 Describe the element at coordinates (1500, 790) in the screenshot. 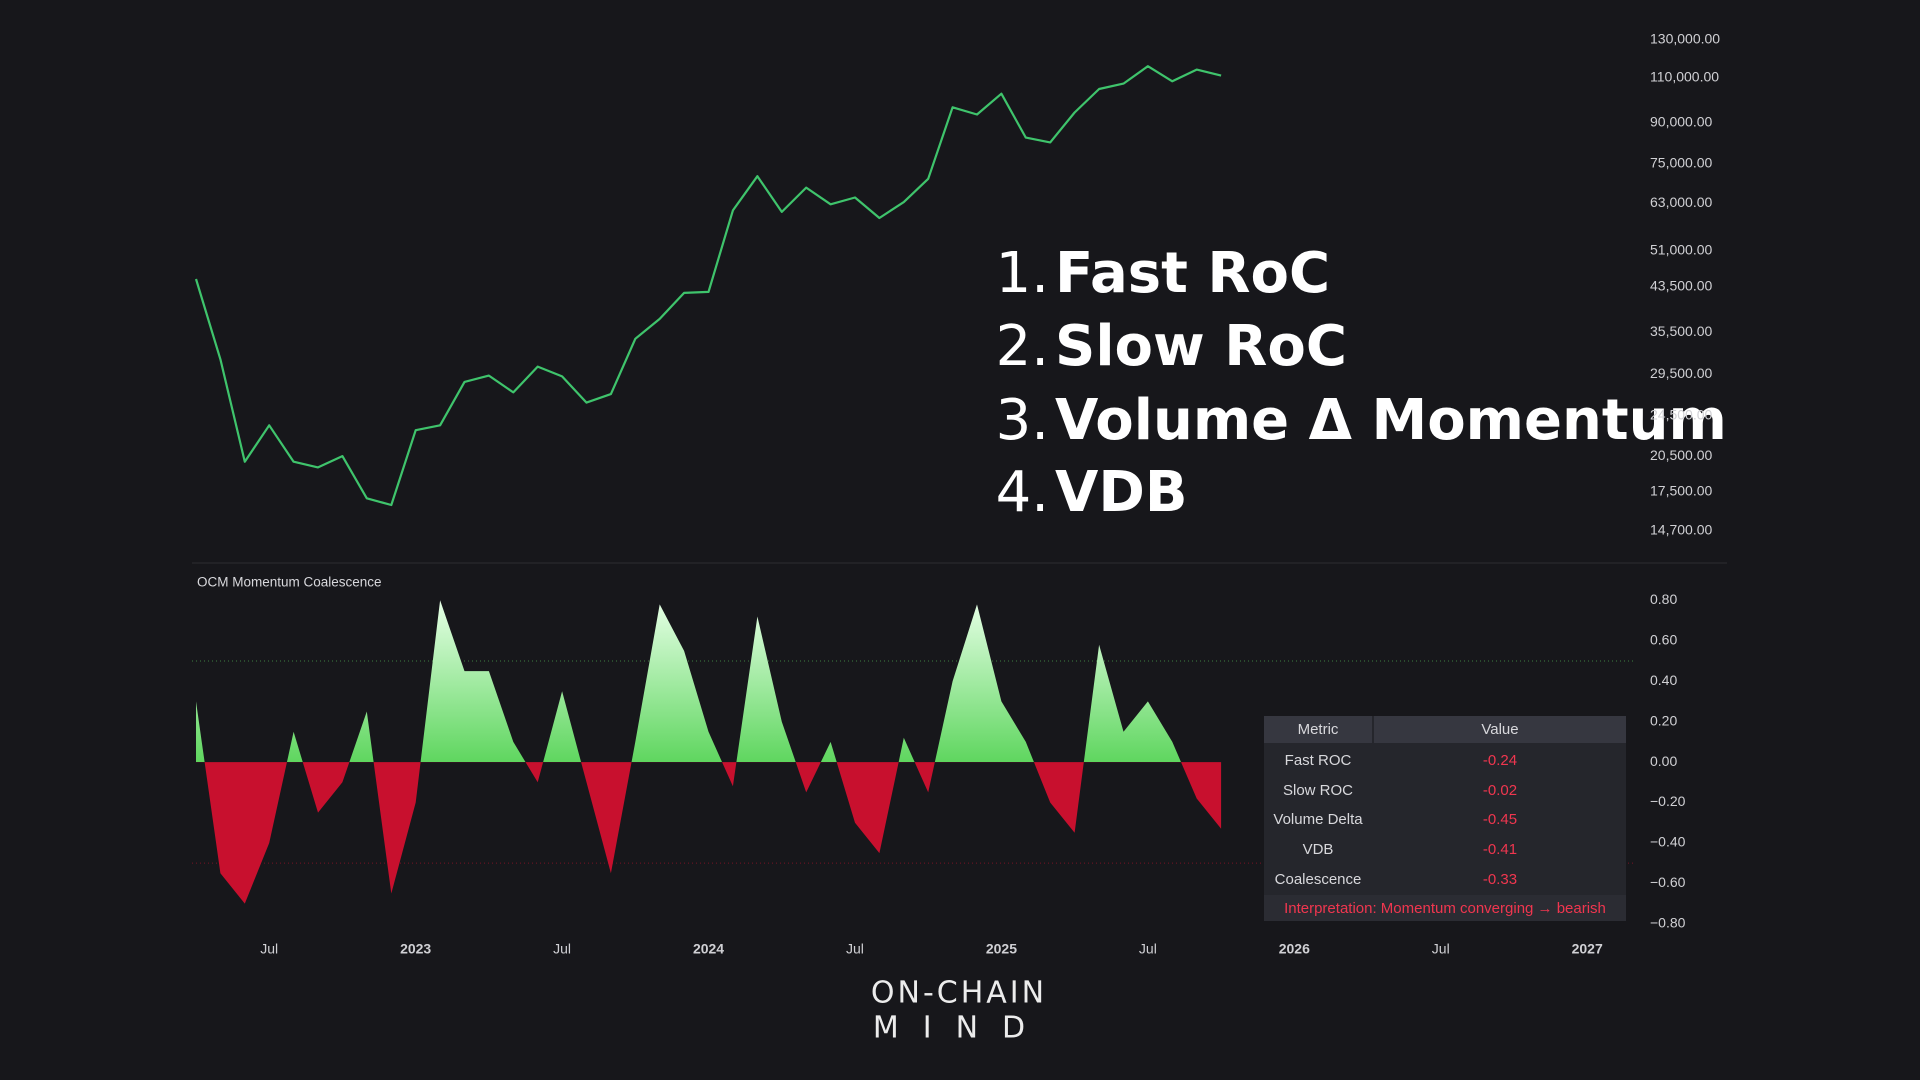

I see `table-value: -0.02` at that location.